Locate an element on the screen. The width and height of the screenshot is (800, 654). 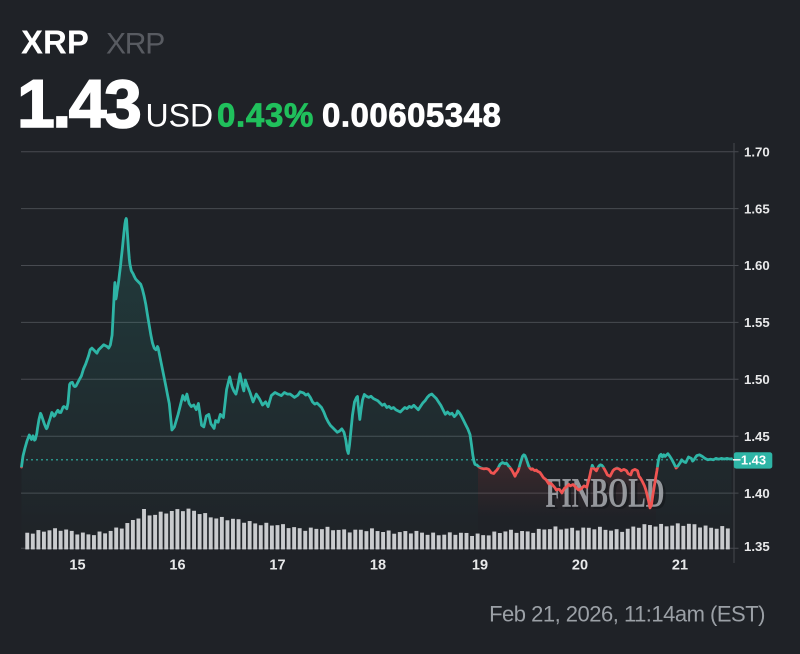
svg-text: 19 is located at coordinates (480, 566).